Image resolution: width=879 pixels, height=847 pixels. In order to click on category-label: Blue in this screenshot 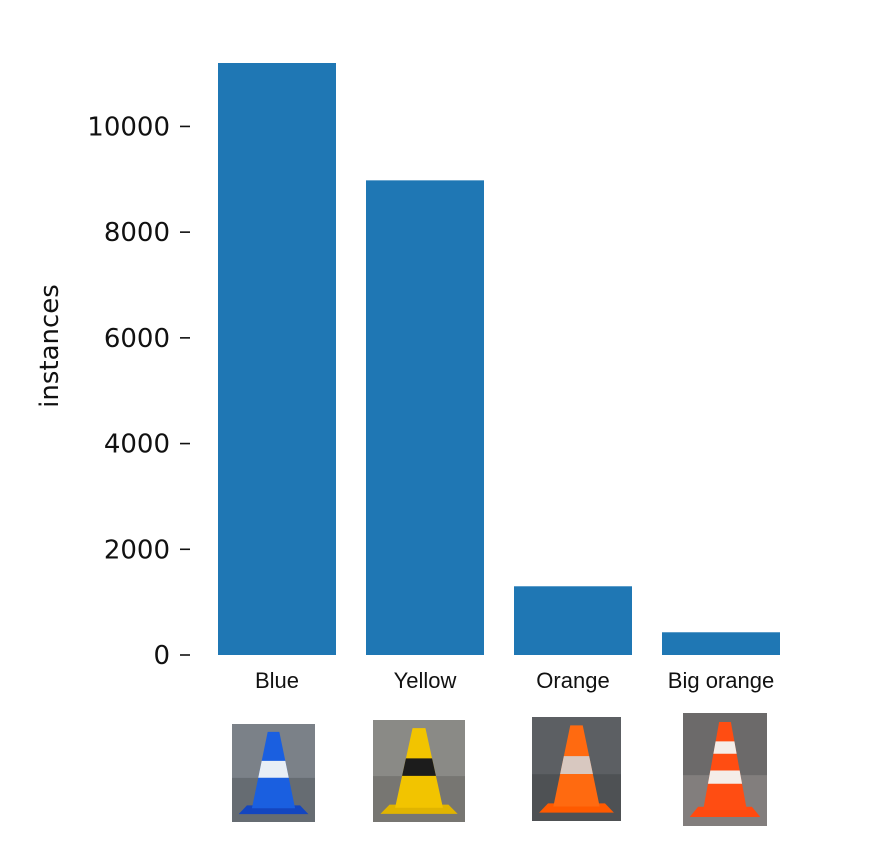, I will do `click(277, 680)`.